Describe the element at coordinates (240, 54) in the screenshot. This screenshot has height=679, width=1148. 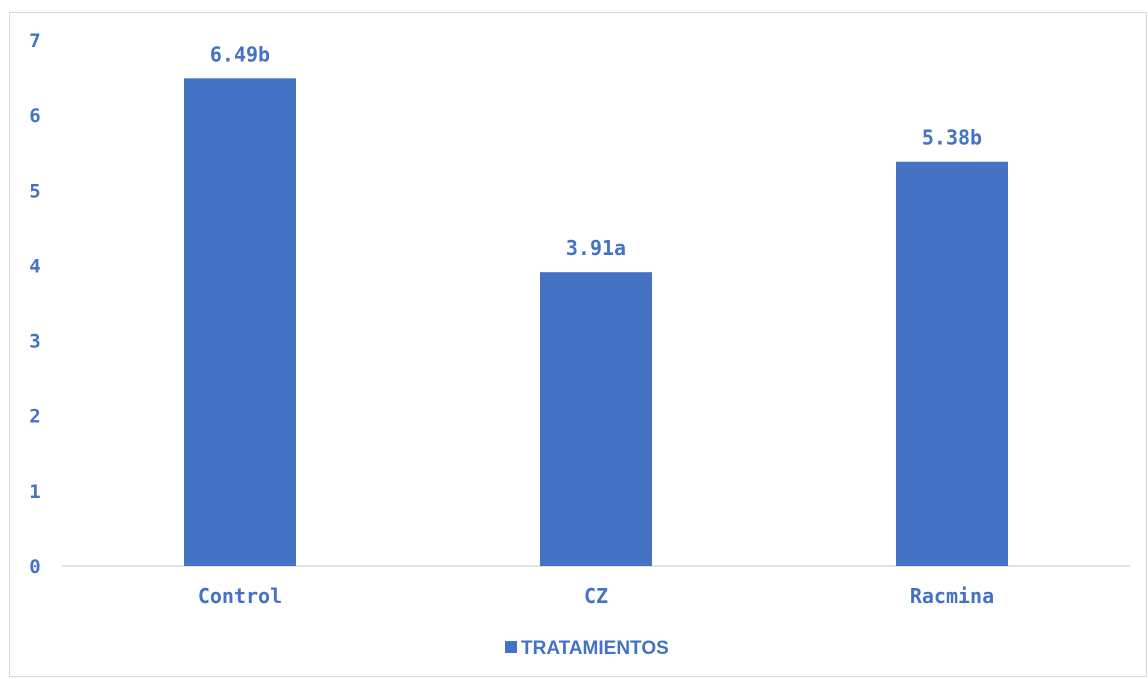
I see `data-label: 6.49b` at that location.